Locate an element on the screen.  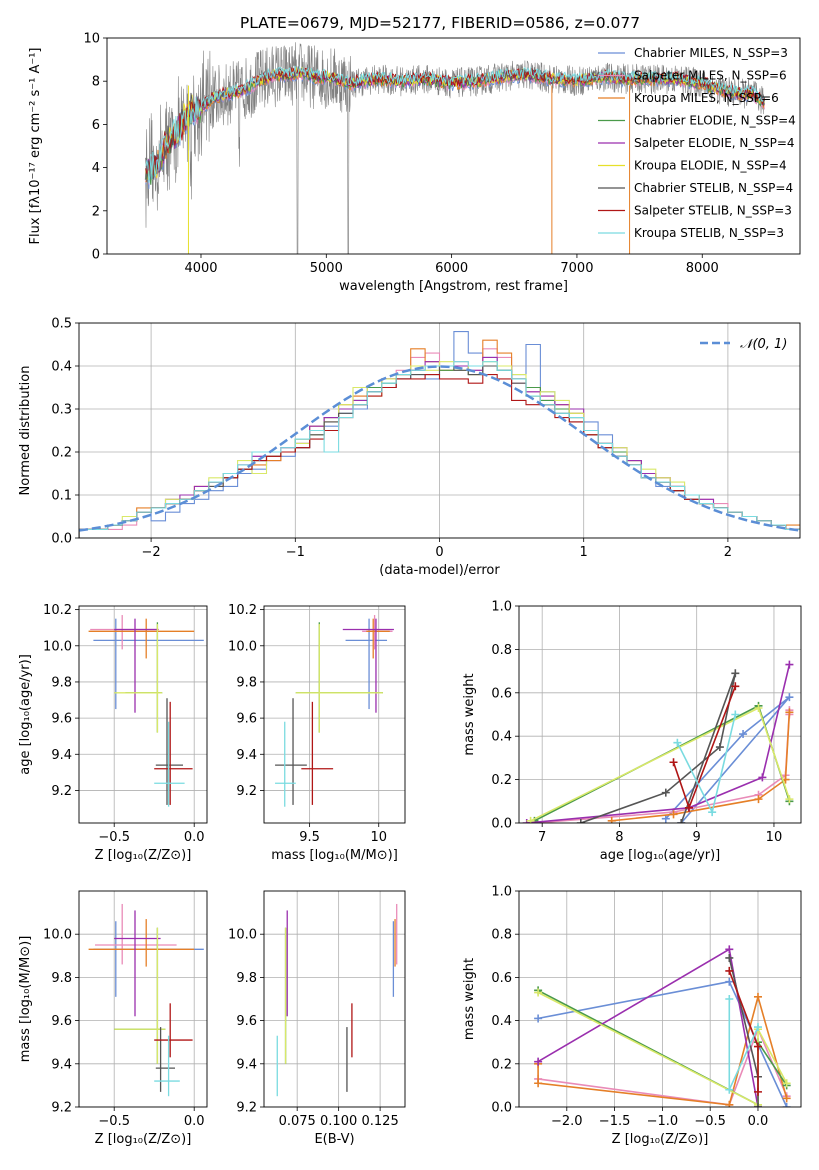
y-tick-label: 9.2 is located at coordinates (61, 791).